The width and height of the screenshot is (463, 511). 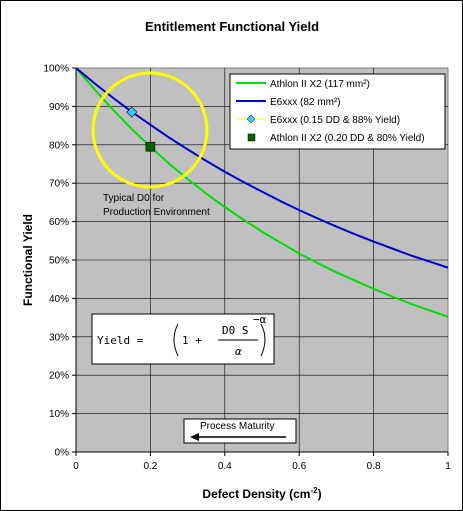 I want to click on x-tick-label: 1, so click(x=448, y=466).